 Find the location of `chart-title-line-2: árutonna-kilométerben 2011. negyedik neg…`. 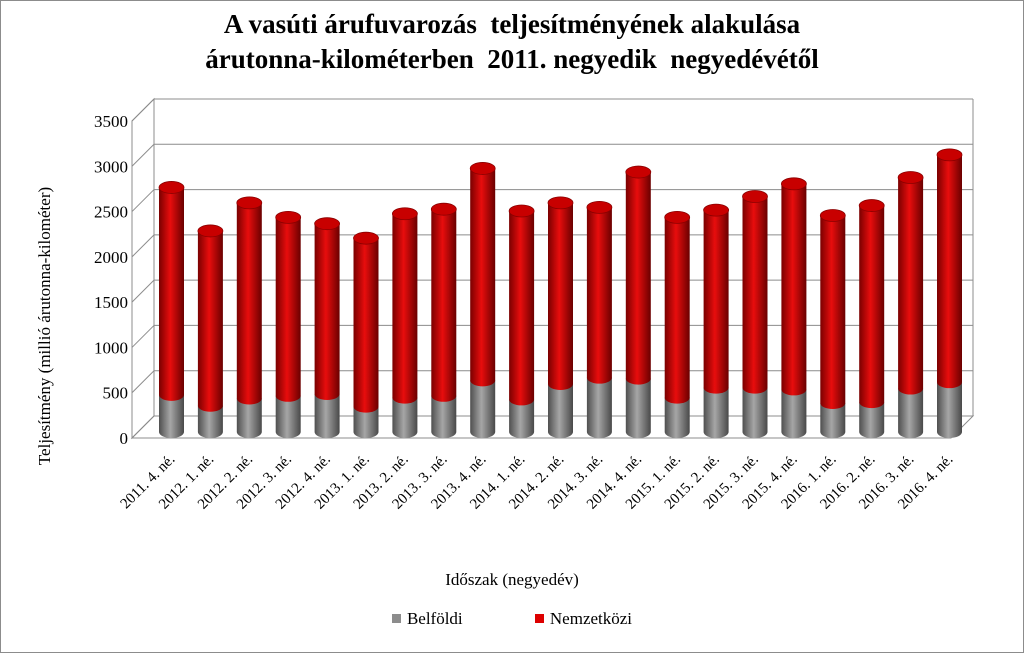

chart-title-line-2: árutonna-kilométerben 2011. negyedik neg… is located at coordinates (512, 59).